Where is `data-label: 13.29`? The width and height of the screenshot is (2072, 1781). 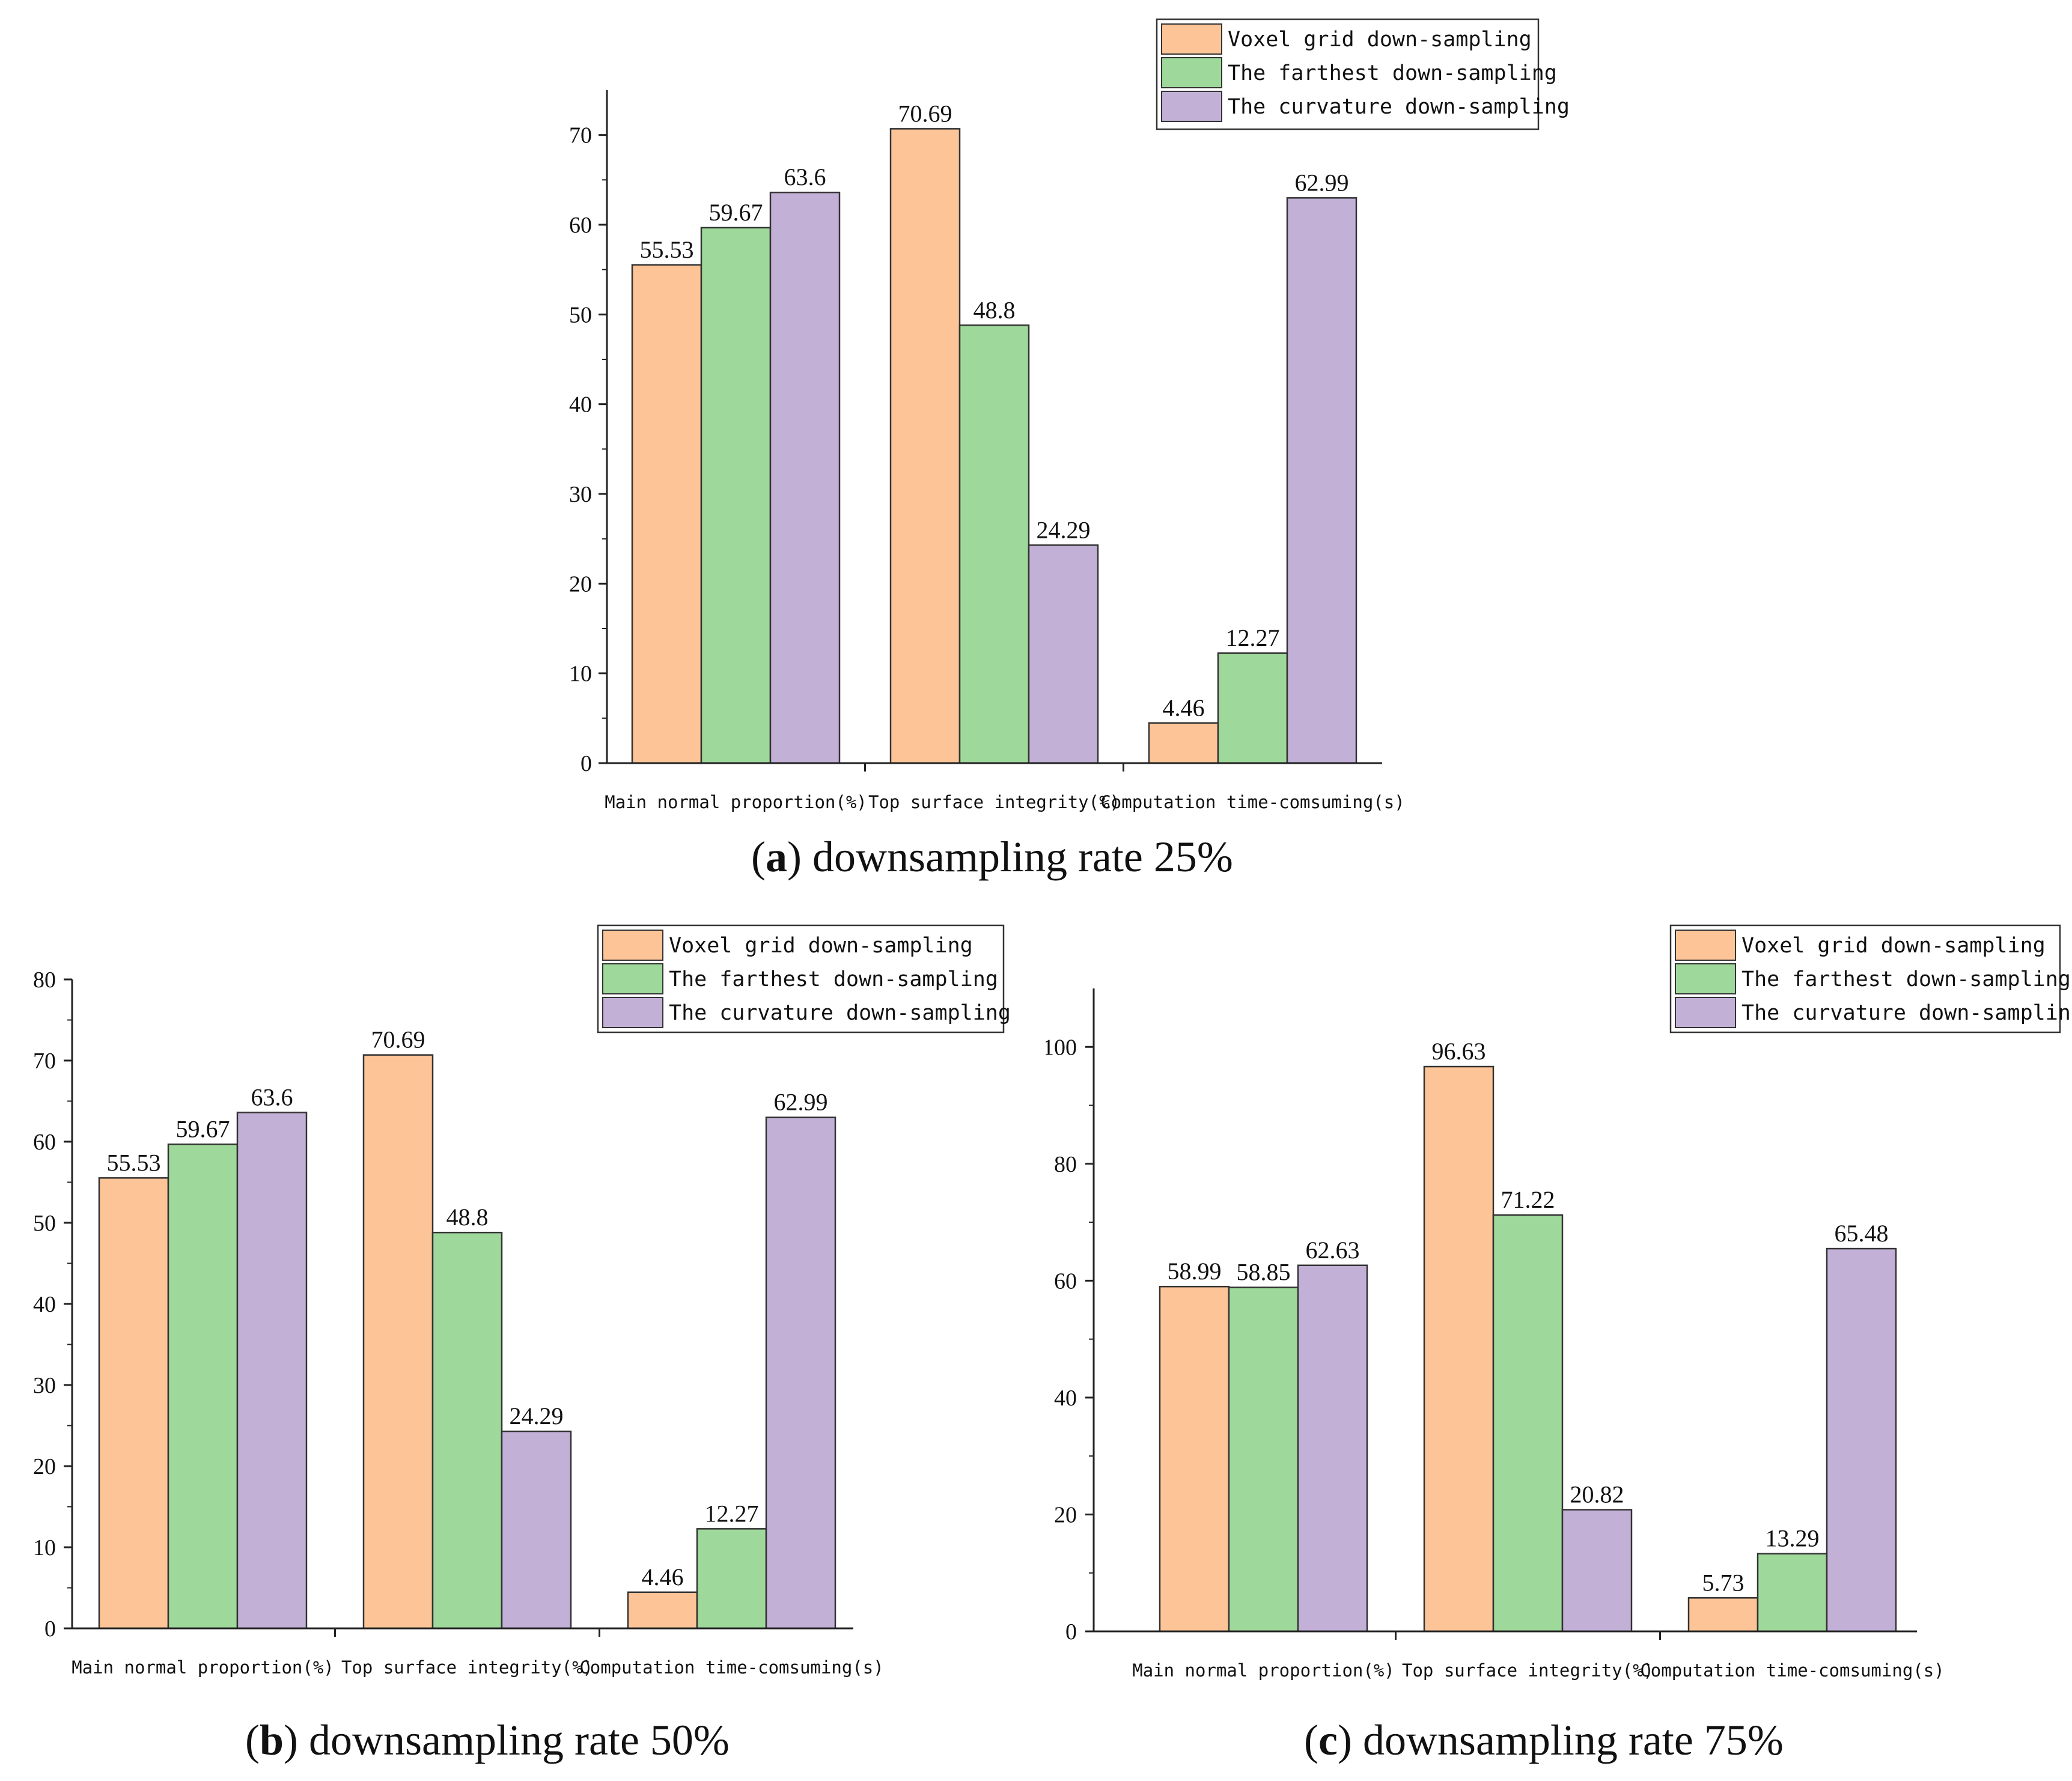
data-label: 13.29 is located at coordinates (1793, 1538).